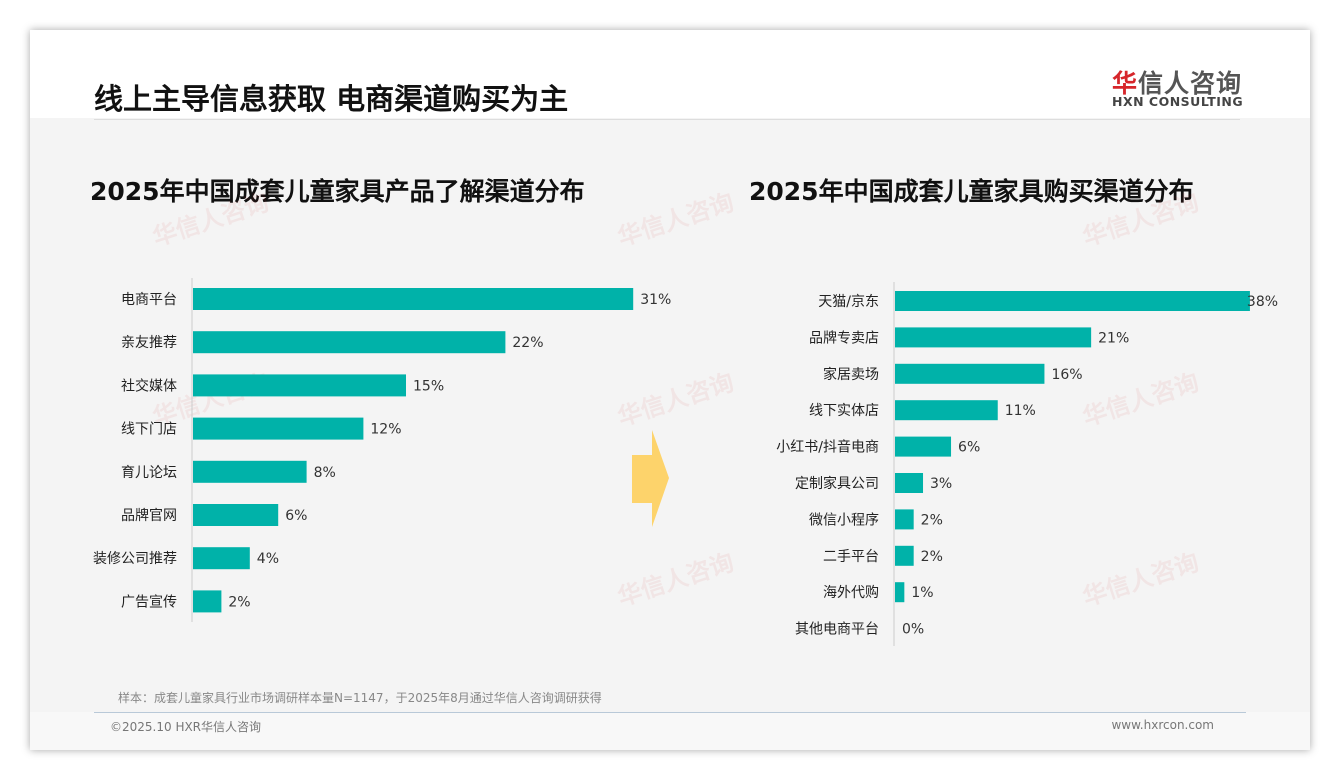 The height and width of the screenshot is (780, 1340). Describe the element at coordinates (844, 520) in the screenshot. I see `category-label: 微信小程序` at that location.